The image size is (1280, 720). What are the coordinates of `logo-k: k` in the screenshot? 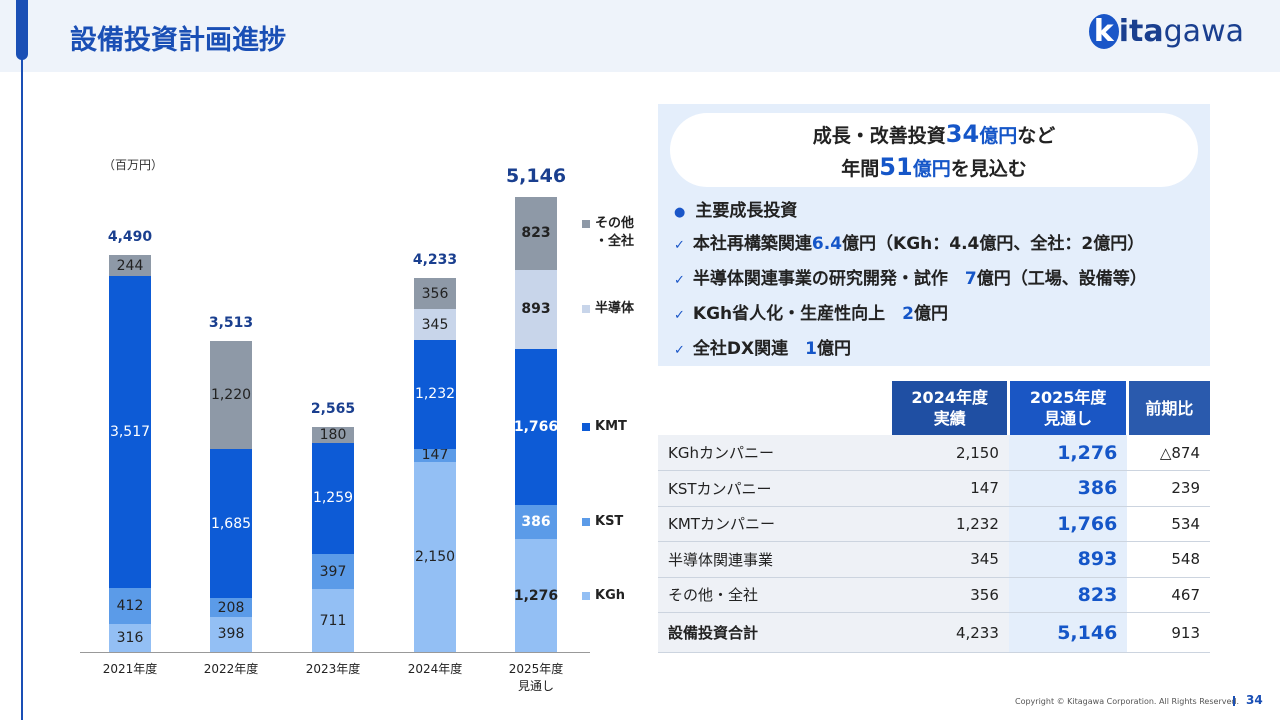 It's located at (1103, 31).